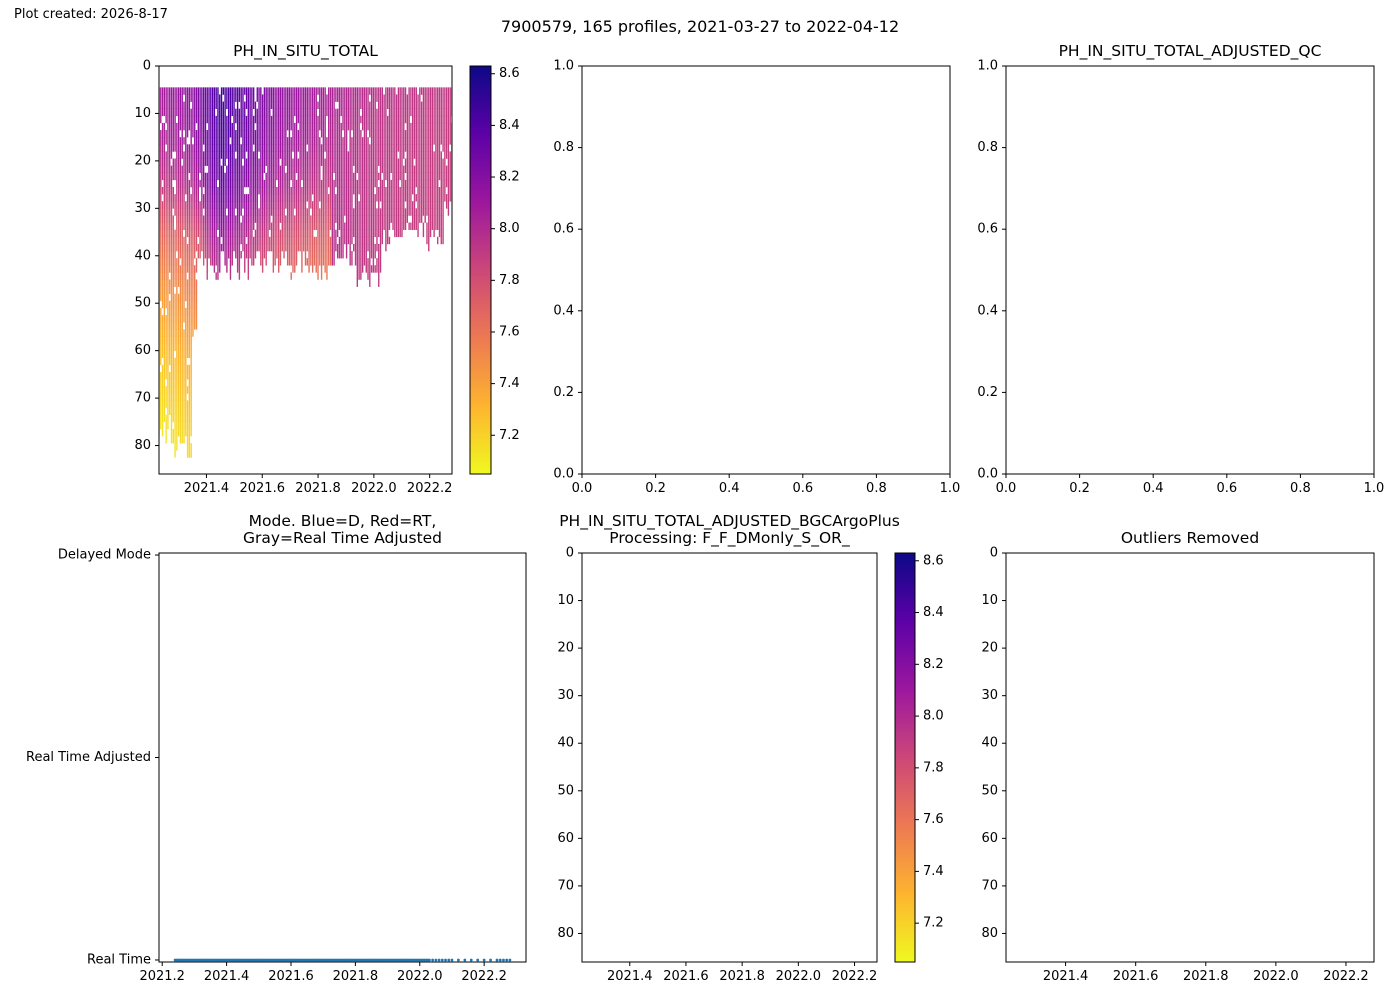 This screenshot has width=1400, height=1000. I want to click on y-tick-label: 50, so click(142, 303).